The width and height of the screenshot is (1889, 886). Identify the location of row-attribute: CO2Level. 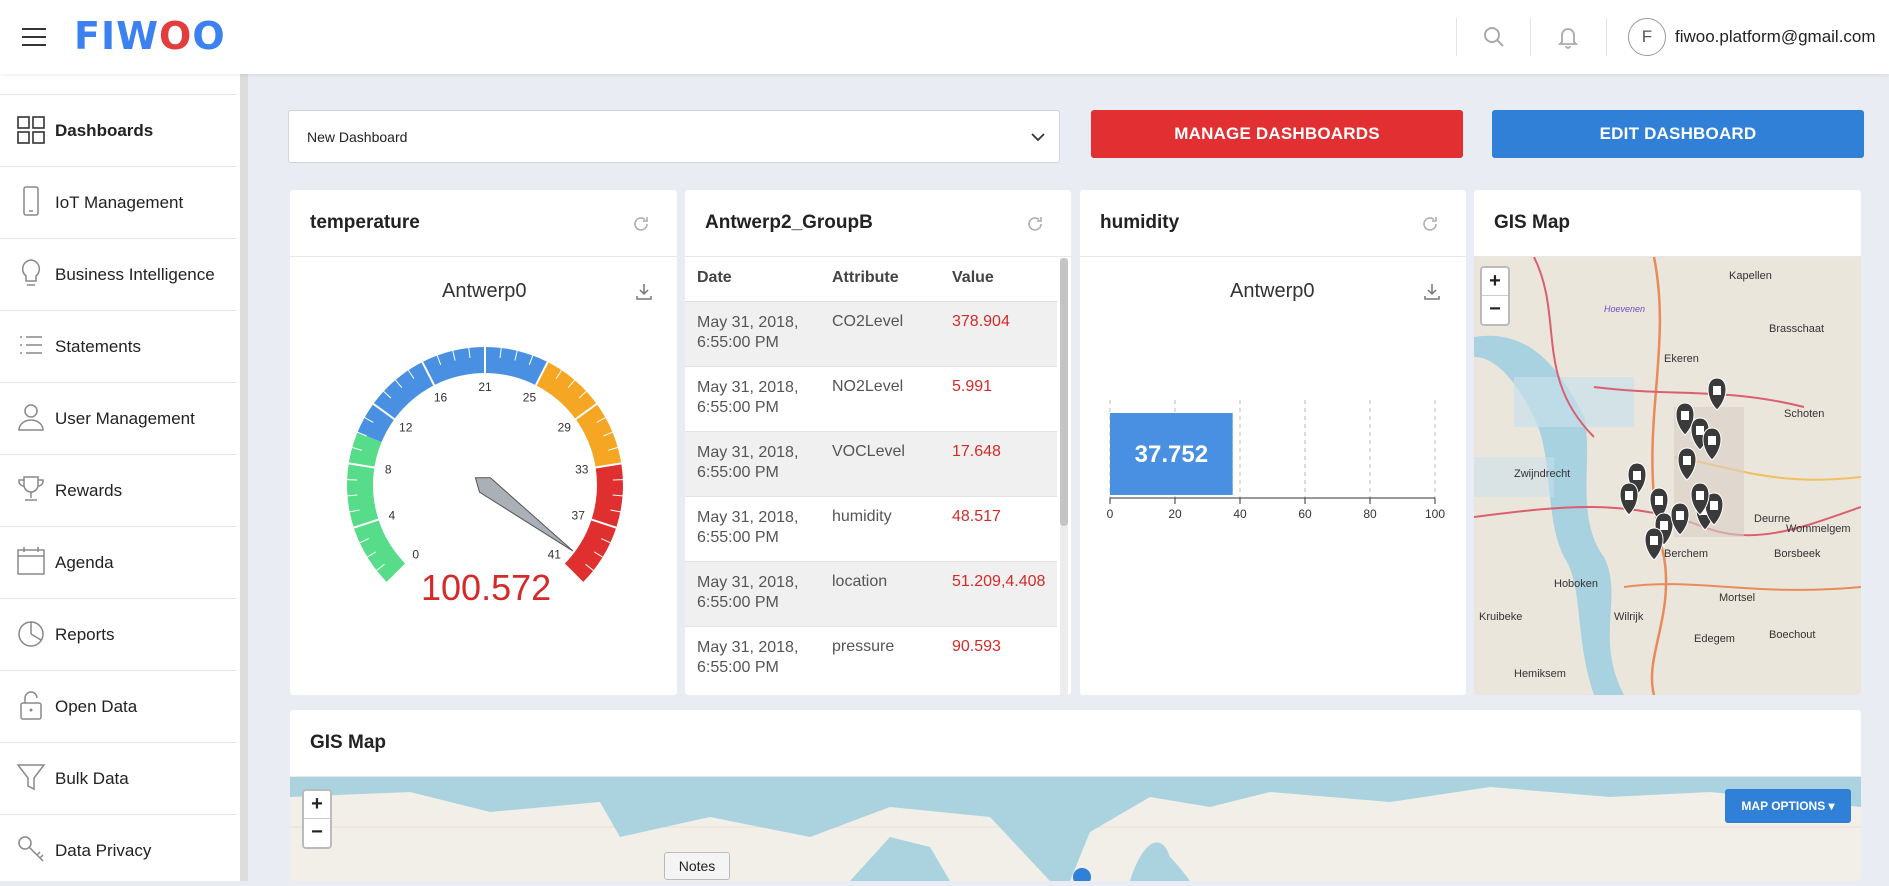
(867, 322).